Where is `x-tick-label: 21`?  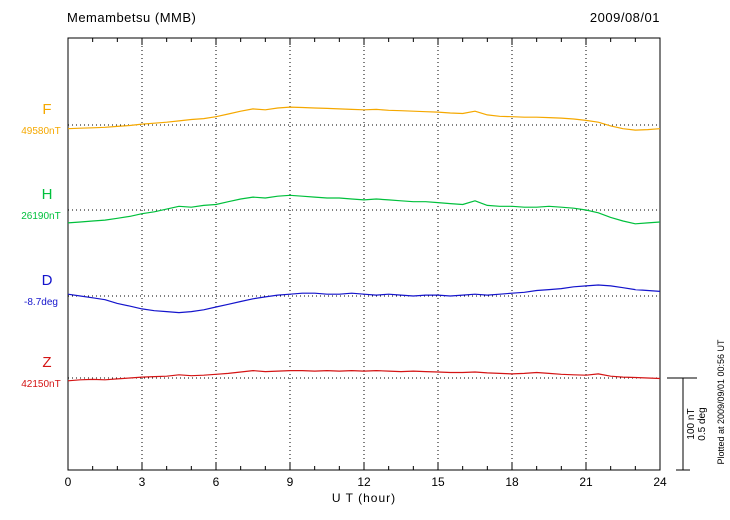
x-tick-label: 21 is located at coordinates (586, 482).